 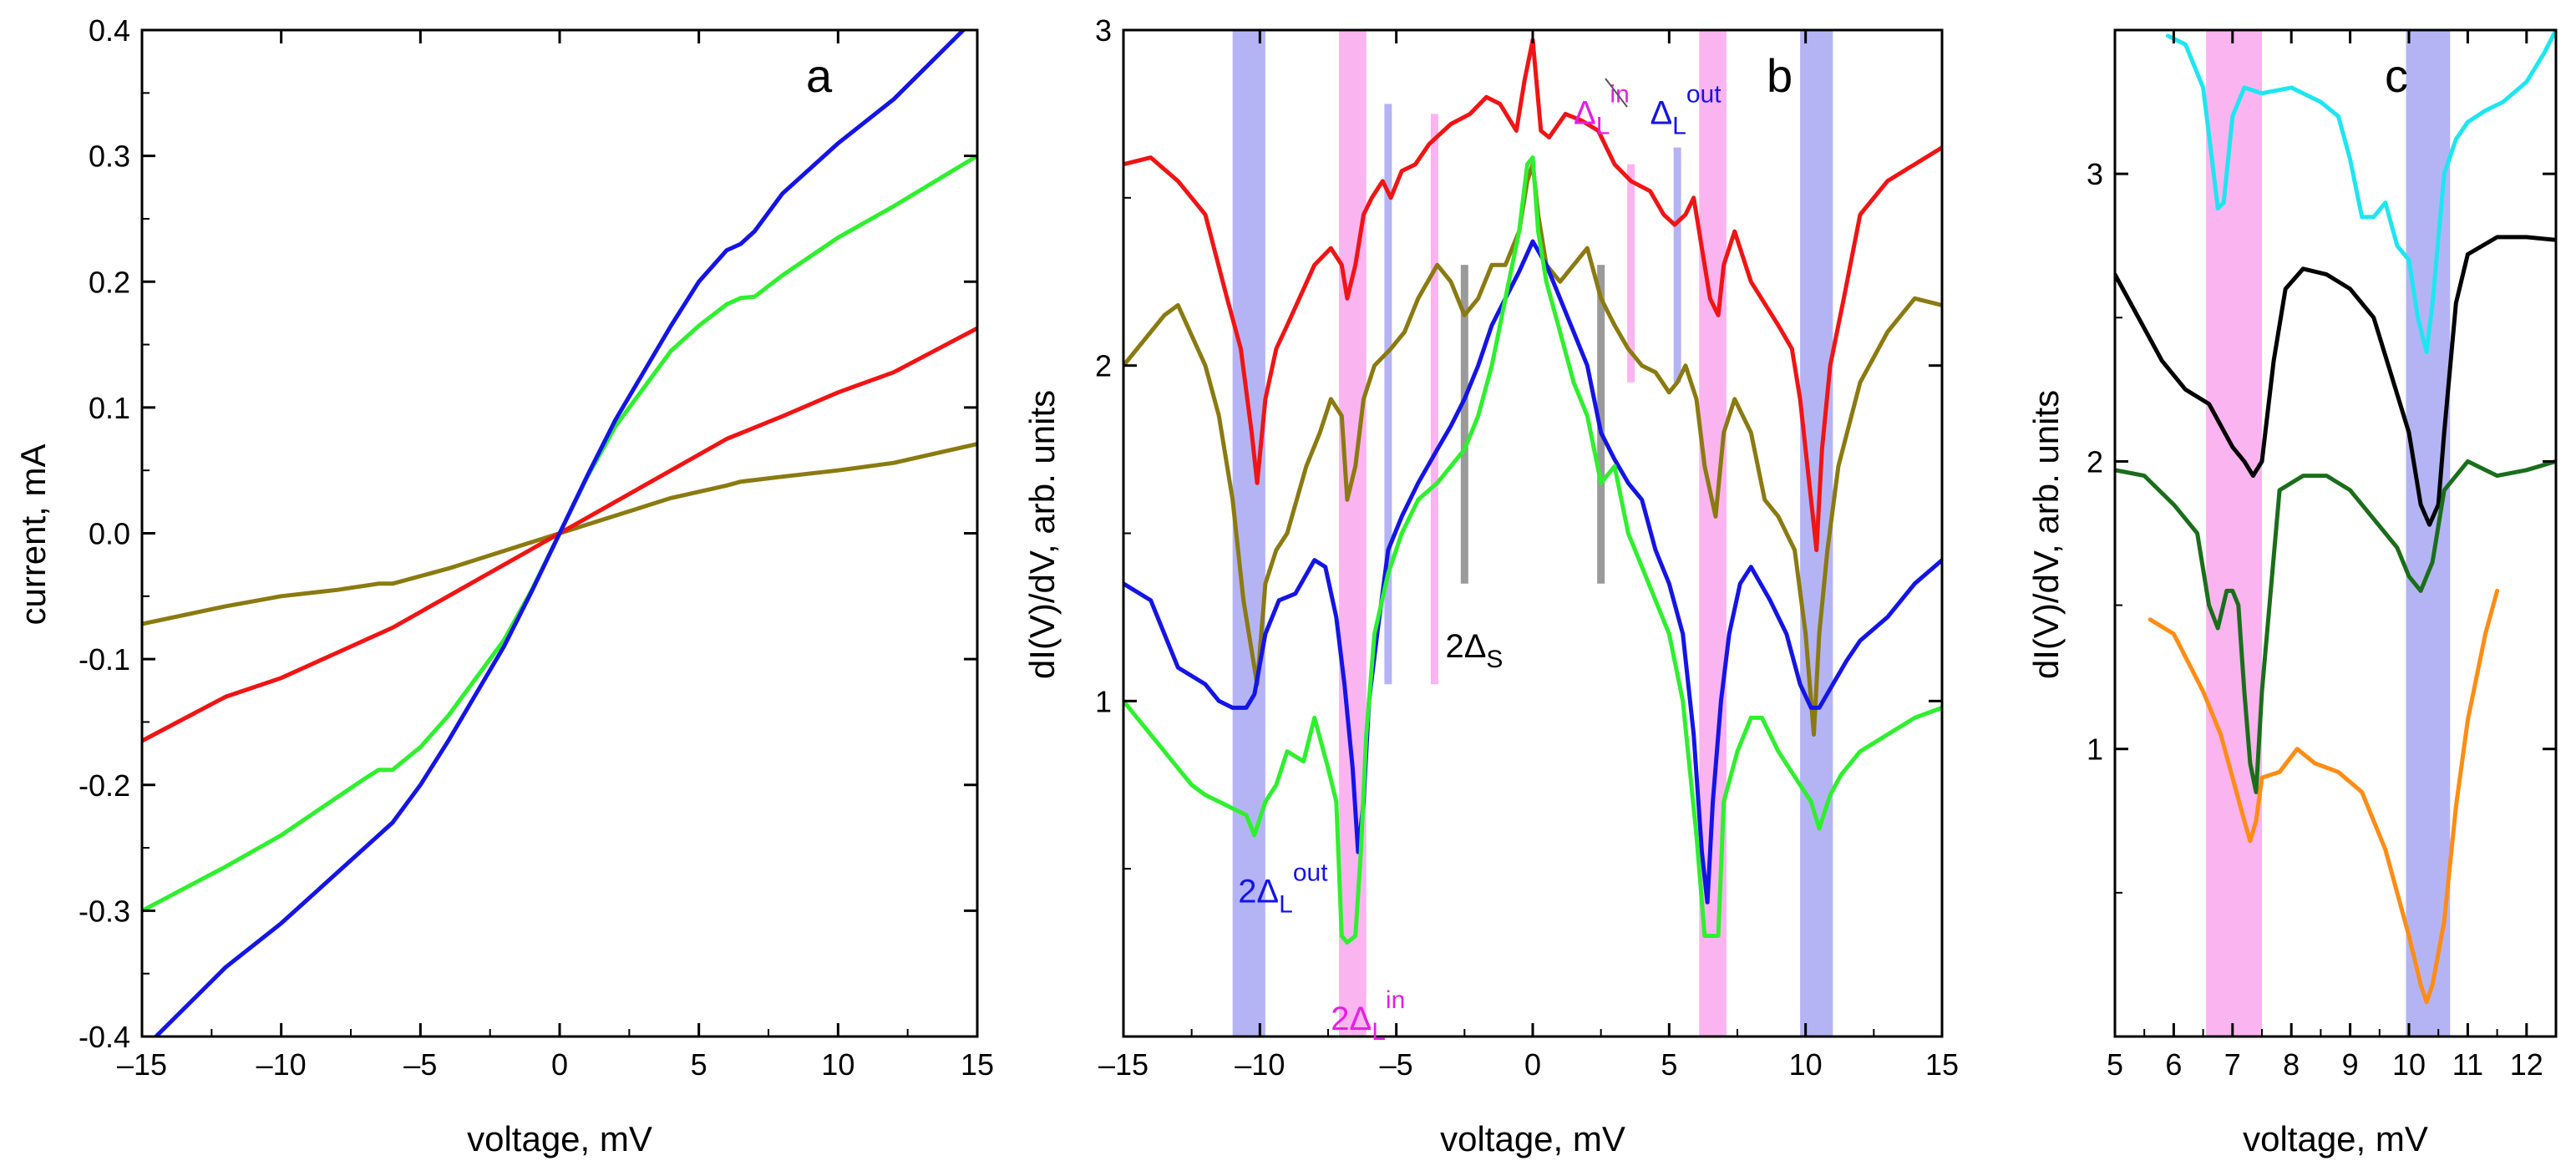 What do you see at coordinates (2335, 381) in the screenshot?
I see `panel-c-series-black` at bounding box center [2335, 381].